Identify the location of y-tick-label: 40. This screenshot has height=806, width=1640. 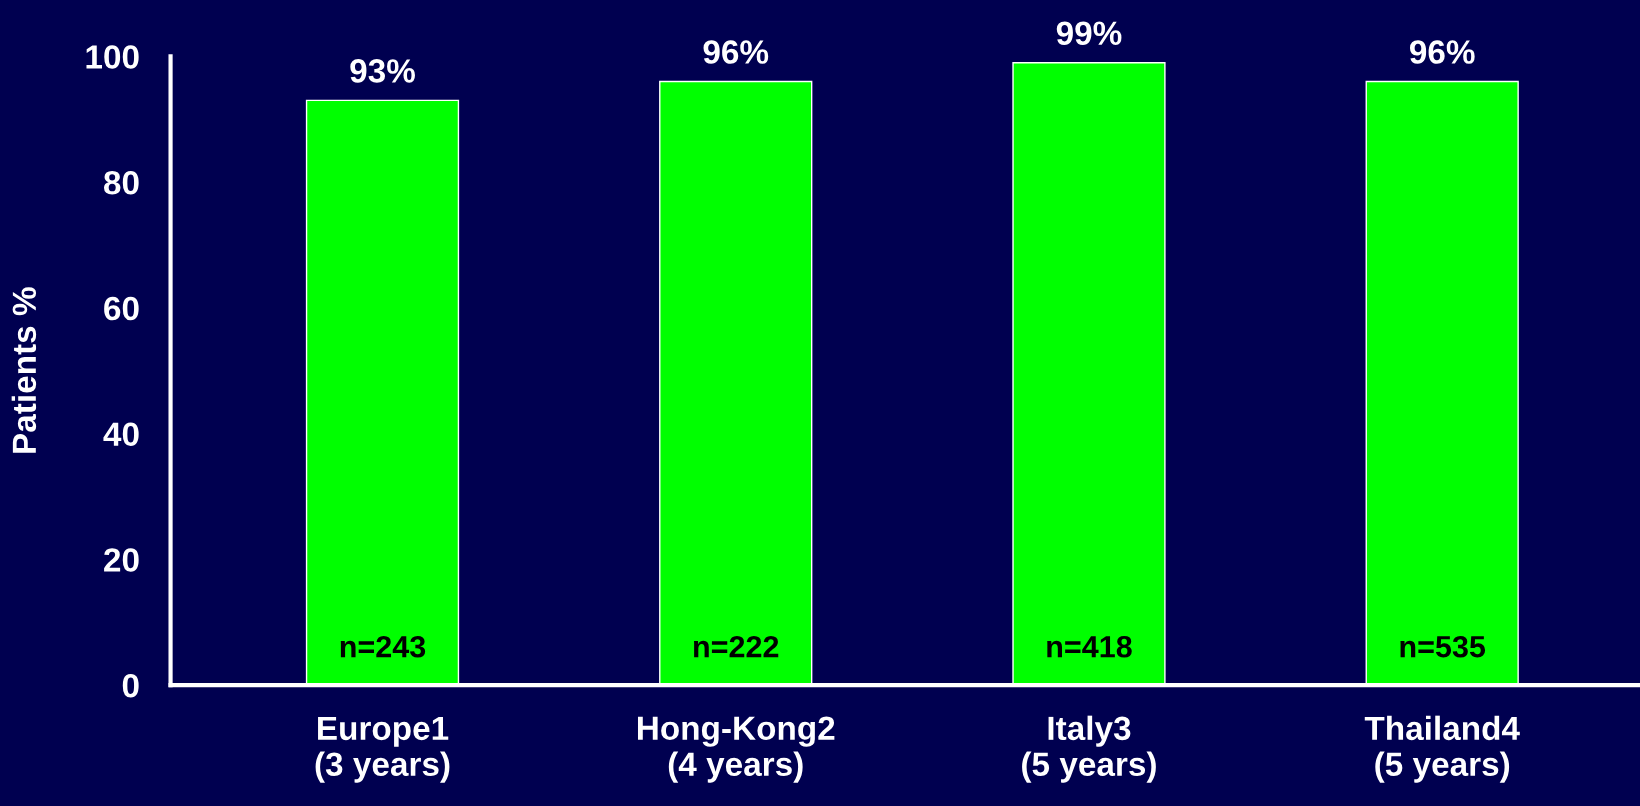
(121, 434).